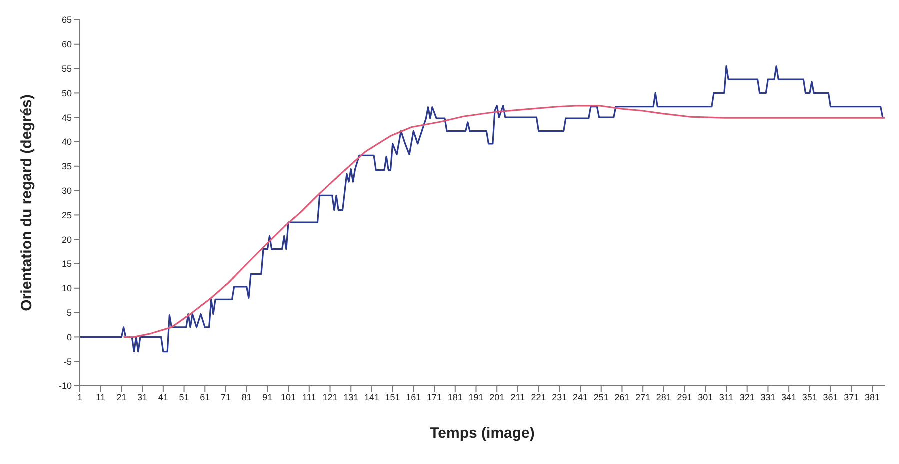 The image size is (899, 464). Describe the element at coordinates (267, 397) in the screenshot. I see `x-tick-label: 91` at that location.